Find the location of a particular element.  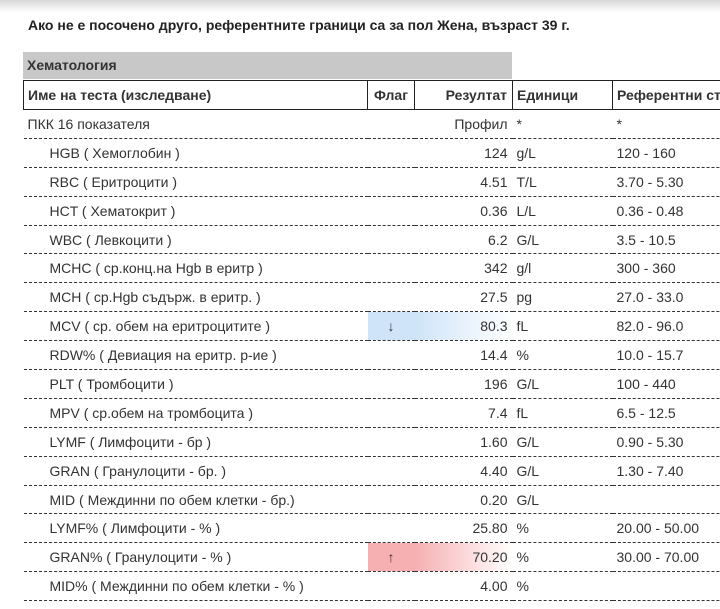

cell-result: 0.20 is located at coordinates (463, 500).